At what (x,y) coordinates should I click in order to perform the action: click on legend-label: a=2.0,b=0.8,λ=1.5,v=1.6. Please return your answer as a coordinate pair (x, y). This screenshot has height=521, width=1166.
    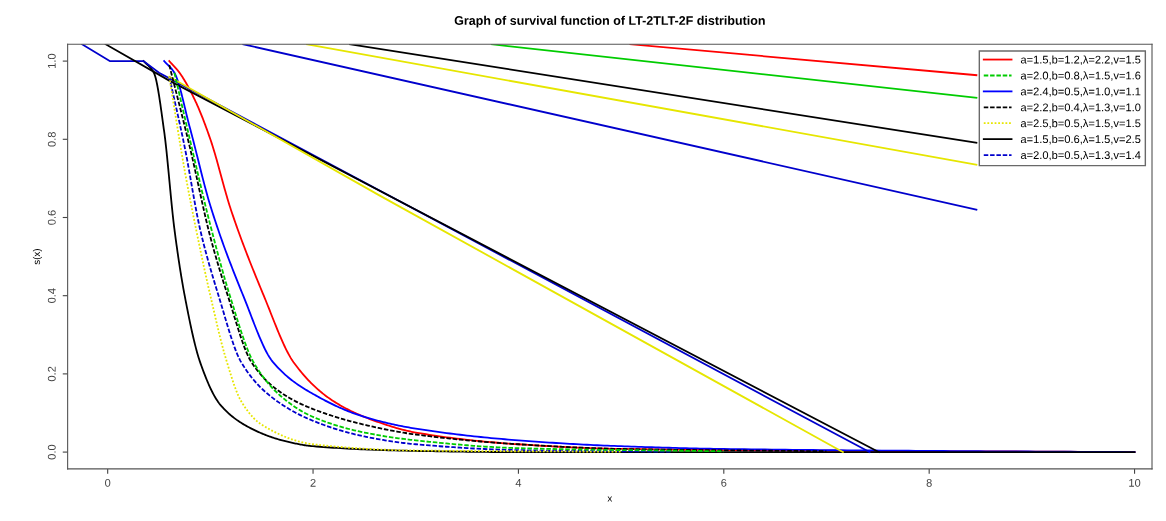
    Looking at the image, I should click on (1080, 76).